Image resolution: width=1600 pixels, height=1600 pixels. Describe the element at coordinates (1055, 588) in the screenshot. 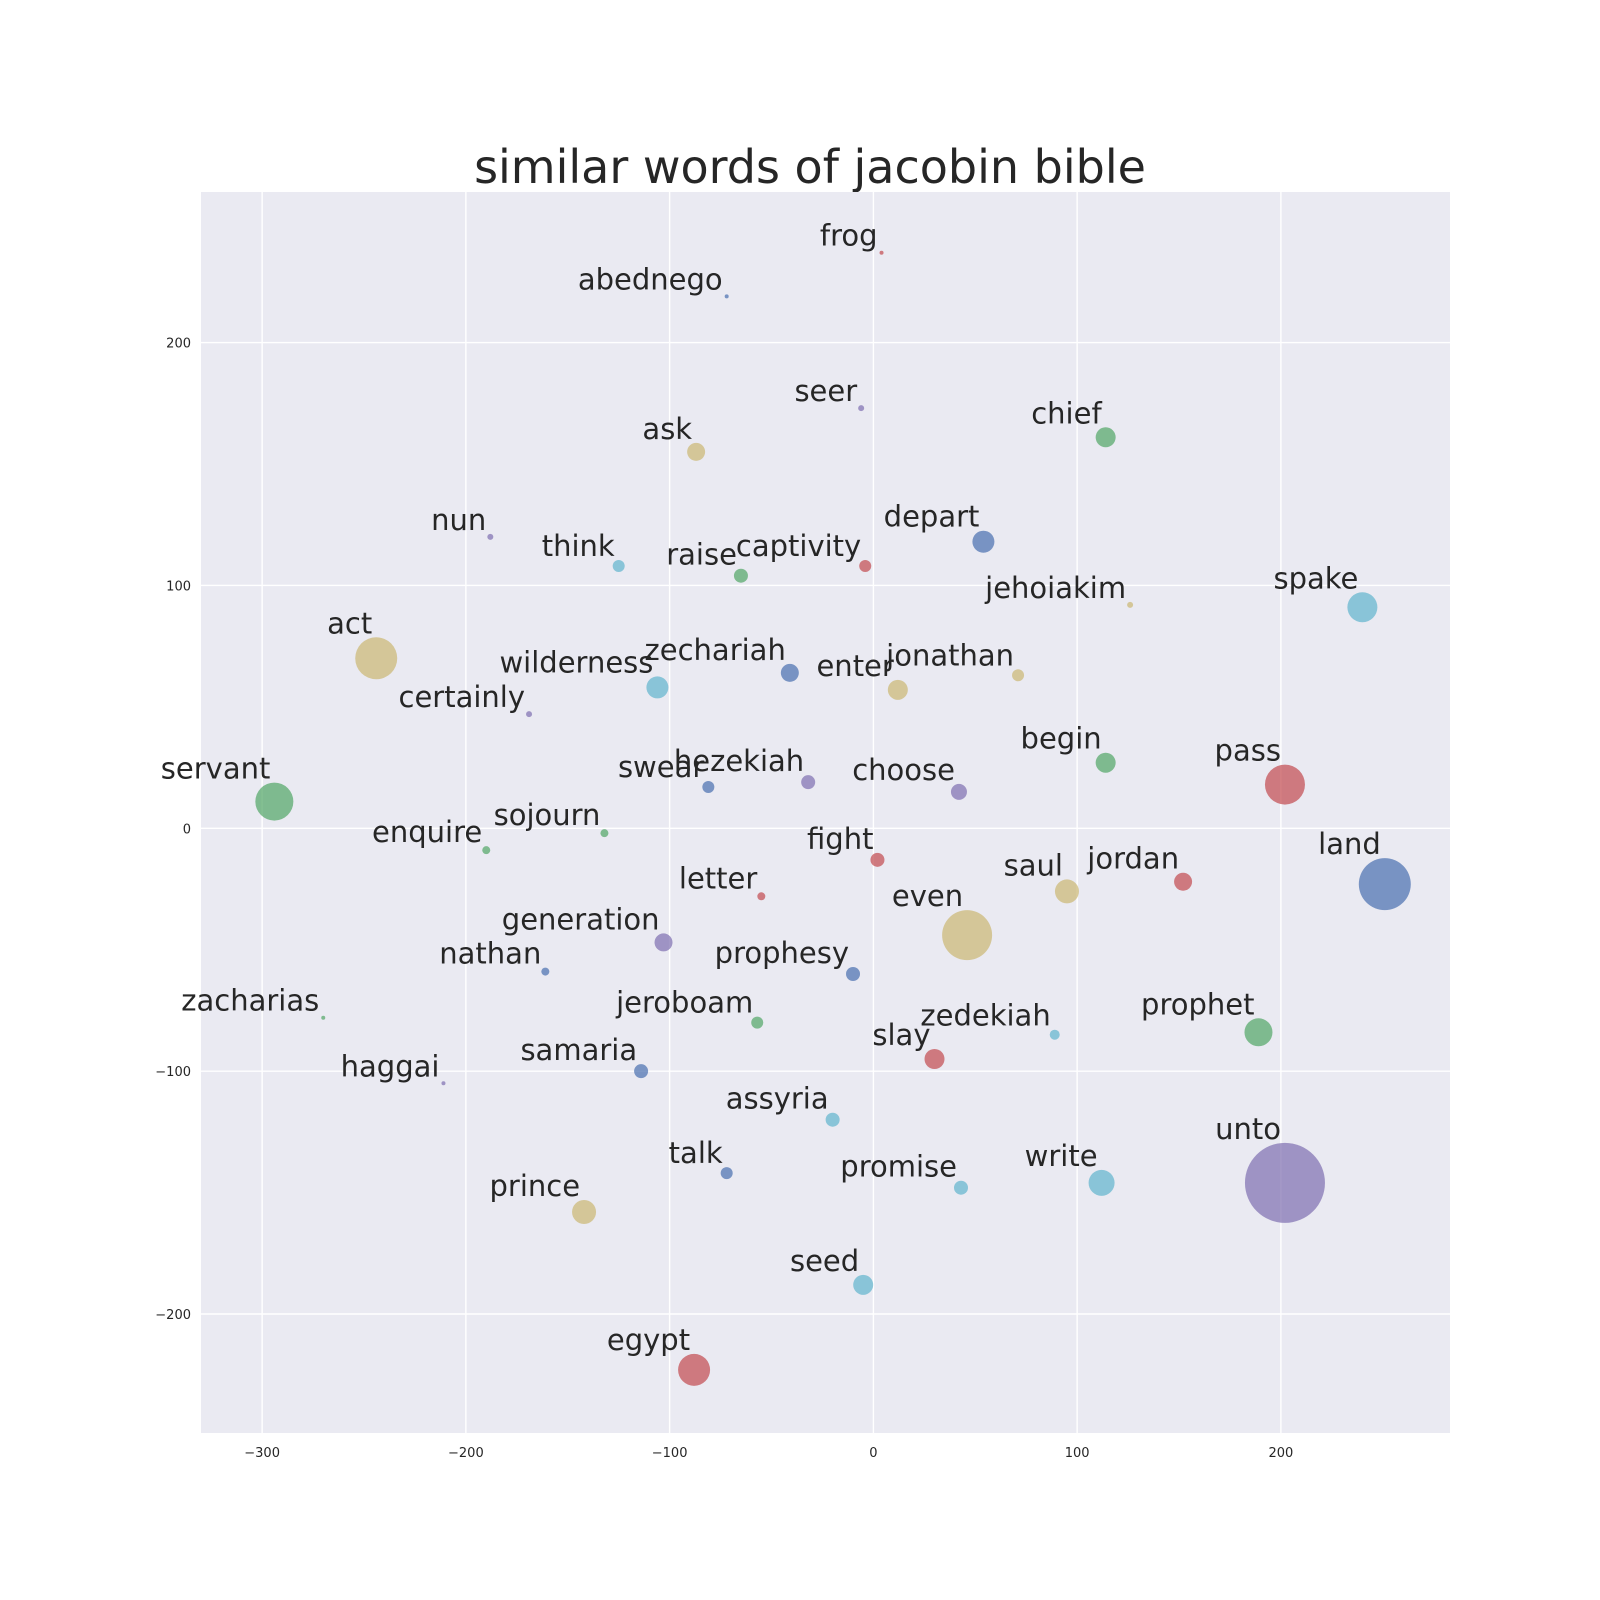

I see `label-jehoiakim: jehoiakim` at that location.